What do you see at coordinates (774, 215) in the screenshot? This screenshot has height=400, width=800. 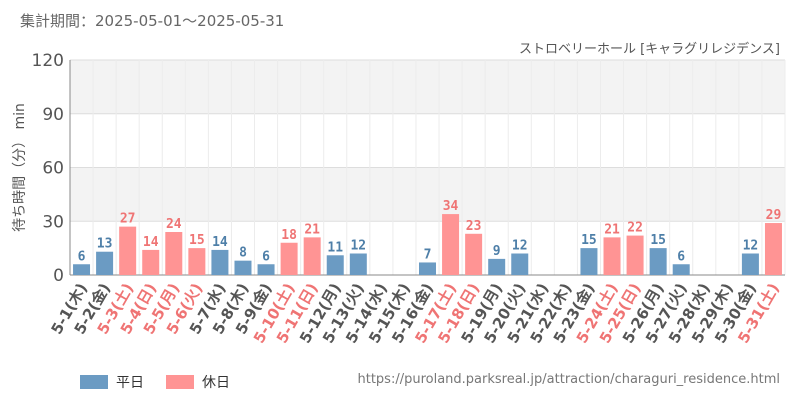 I see `data-label: 29` at bounding box center [774, 215].